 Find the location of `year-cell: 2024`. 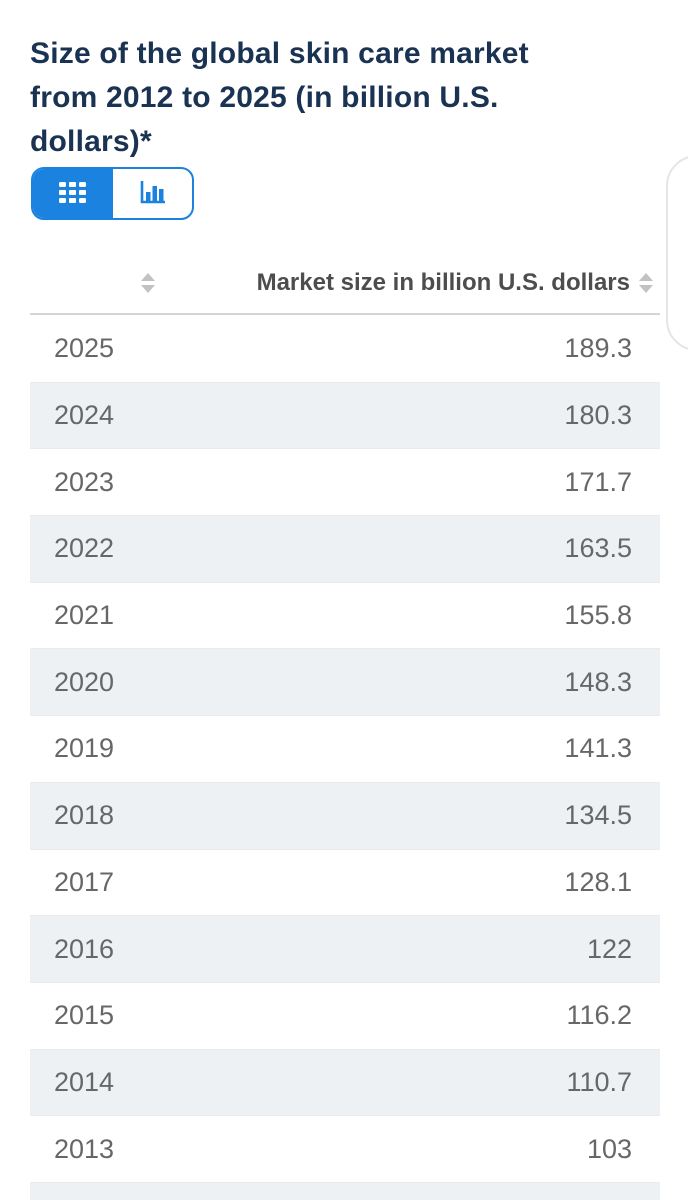

year-cell: 2024 is located at coordinates (84, 415).